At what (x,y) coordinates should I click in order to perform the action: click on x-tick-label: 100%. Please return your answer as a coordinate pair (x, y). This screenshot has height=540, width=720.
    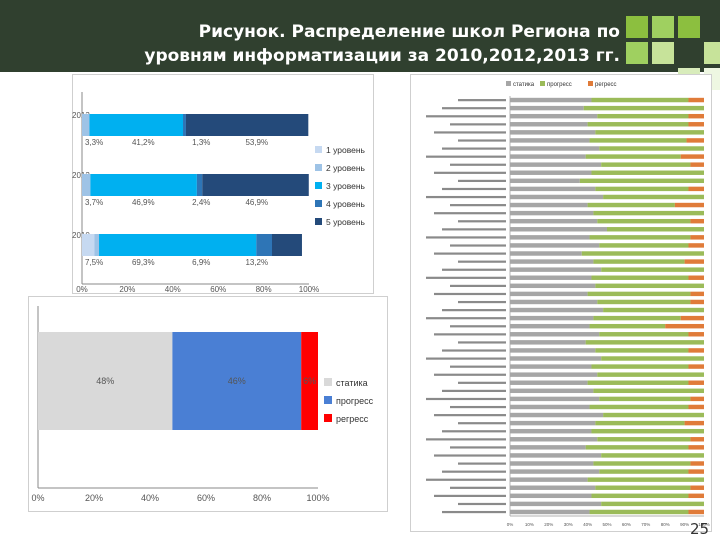
    Looking at the image, I should click on (309, 288).